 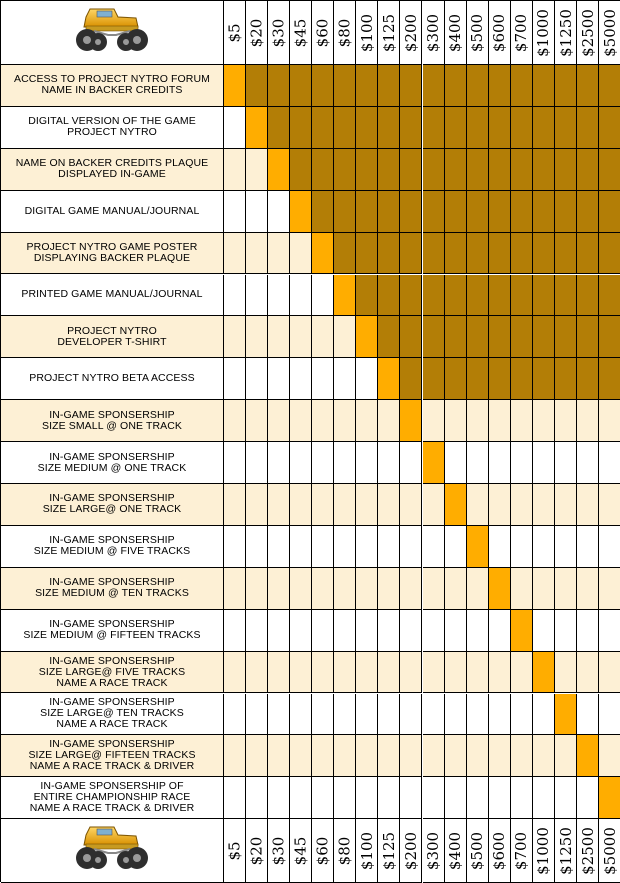 I want to click on tier-label-text: $100, so click(x=366, y=850).